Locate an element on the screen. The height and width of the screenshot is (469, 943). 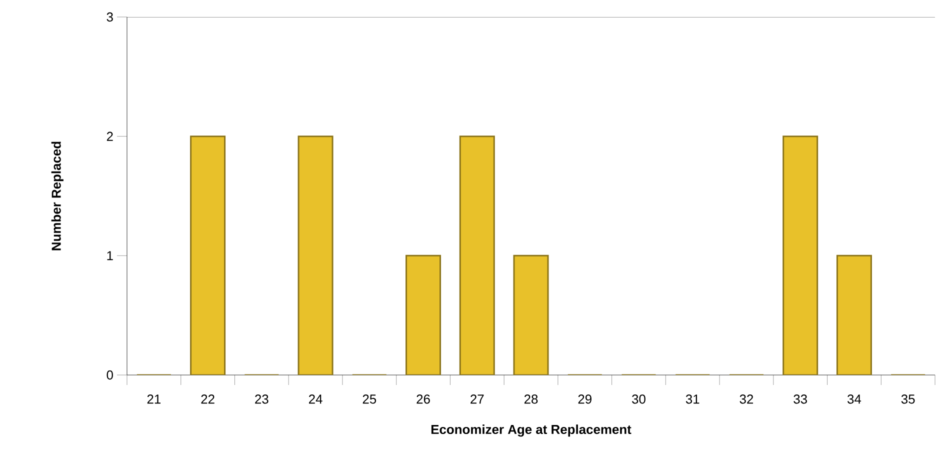
x-tick-label: 25 is located at coordinates (369, 399).